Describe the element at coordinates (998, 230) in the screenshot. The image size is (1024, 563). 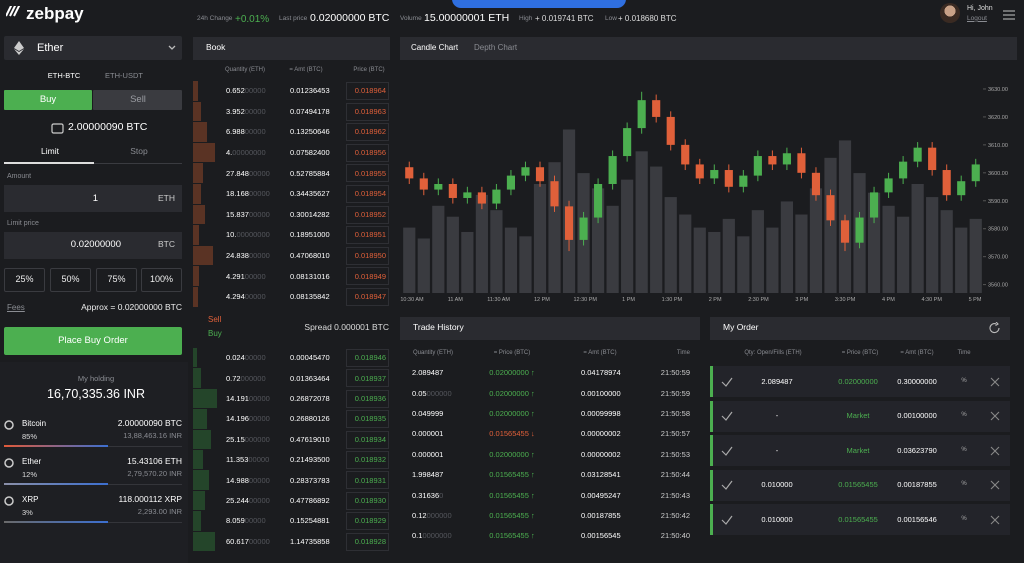
I see `y-tick-label: 3580.00` at that location.